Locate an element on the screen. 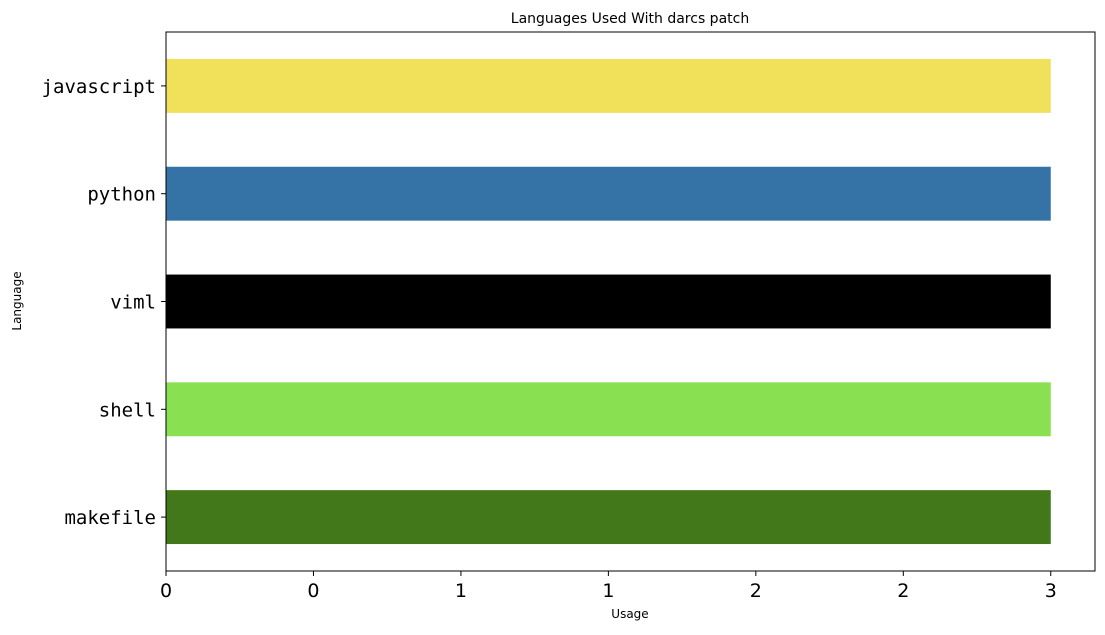  y-axis-label: Language is located at coordinates (17, 300).